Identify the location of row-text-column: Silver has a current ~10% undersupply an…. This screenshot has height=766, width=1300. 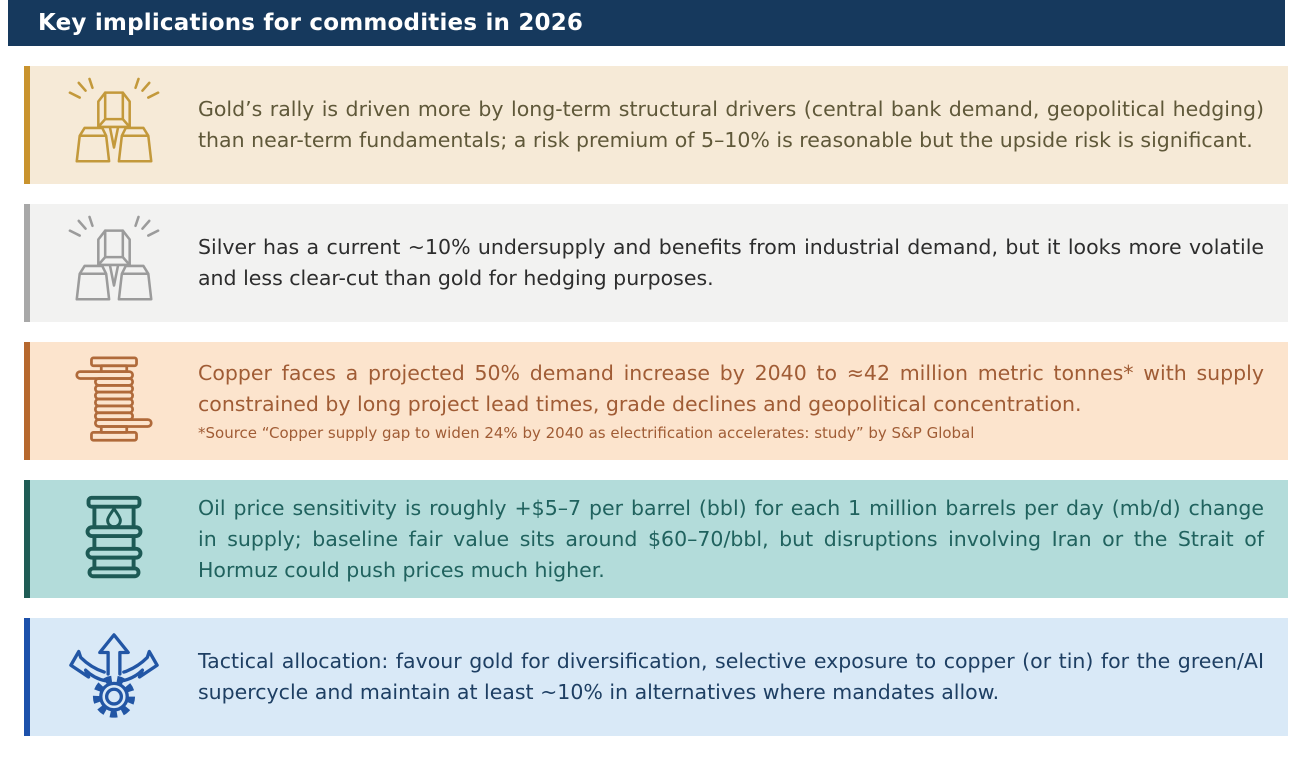
(743, 263).